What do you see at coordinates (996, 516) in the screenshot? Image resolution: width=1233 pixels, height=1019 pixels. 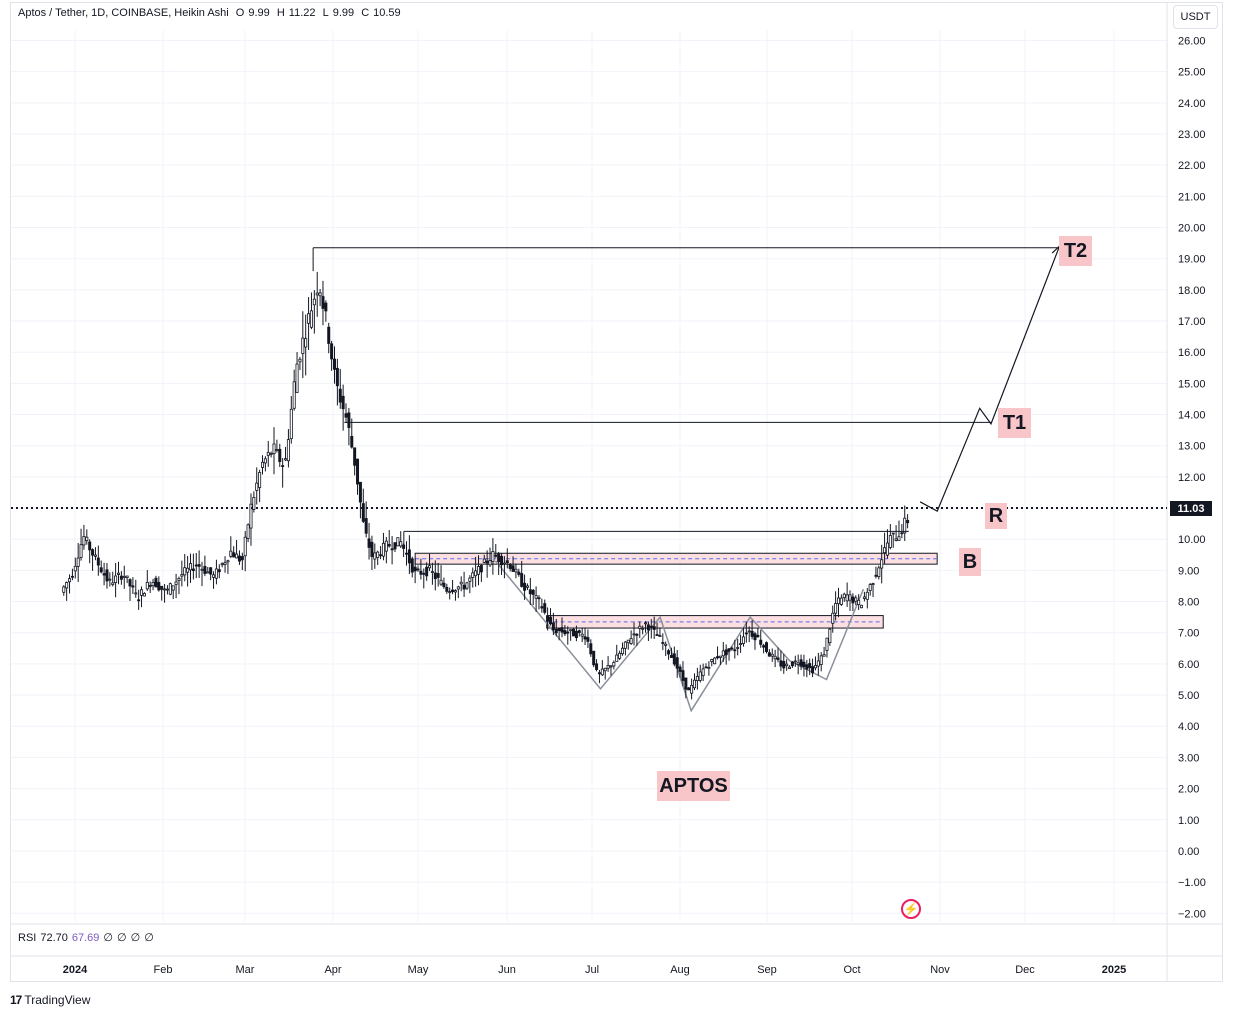 I see `resistance-label: R` at bounding box center [996, 516].